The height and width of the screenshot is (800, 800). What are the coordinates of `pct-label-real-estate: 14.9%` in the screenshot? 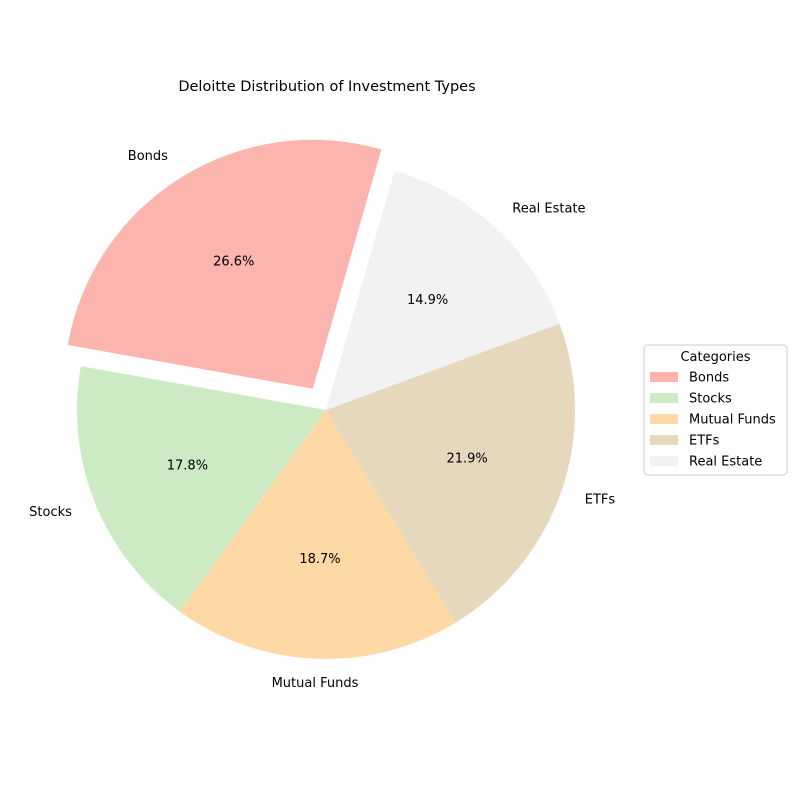 It's located at (427, 300).